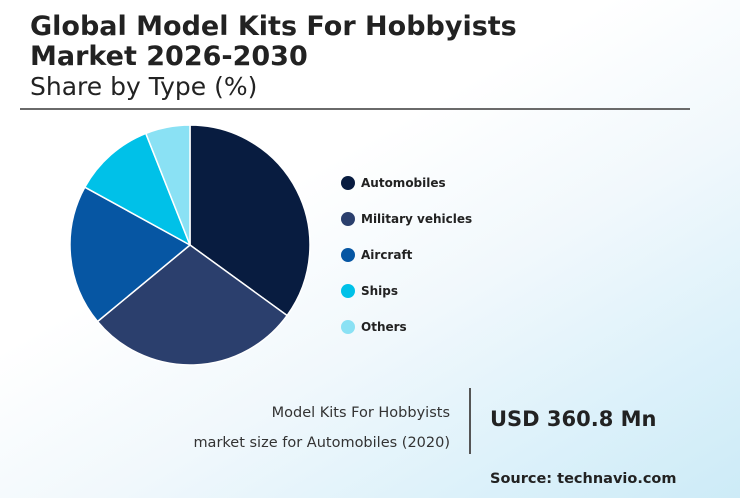 The image size is (740, 498). I want to click on legend-label: Automobiles, so click(403, 183).